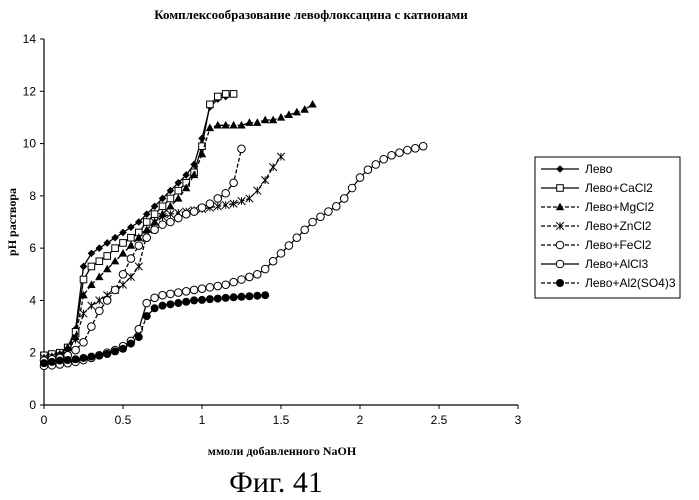 The width and height of the screenshot is (699, 500). Describe the element at coordinates (439, 420) in the screenshot. I see `x-tick-label: 2.5` at that location.